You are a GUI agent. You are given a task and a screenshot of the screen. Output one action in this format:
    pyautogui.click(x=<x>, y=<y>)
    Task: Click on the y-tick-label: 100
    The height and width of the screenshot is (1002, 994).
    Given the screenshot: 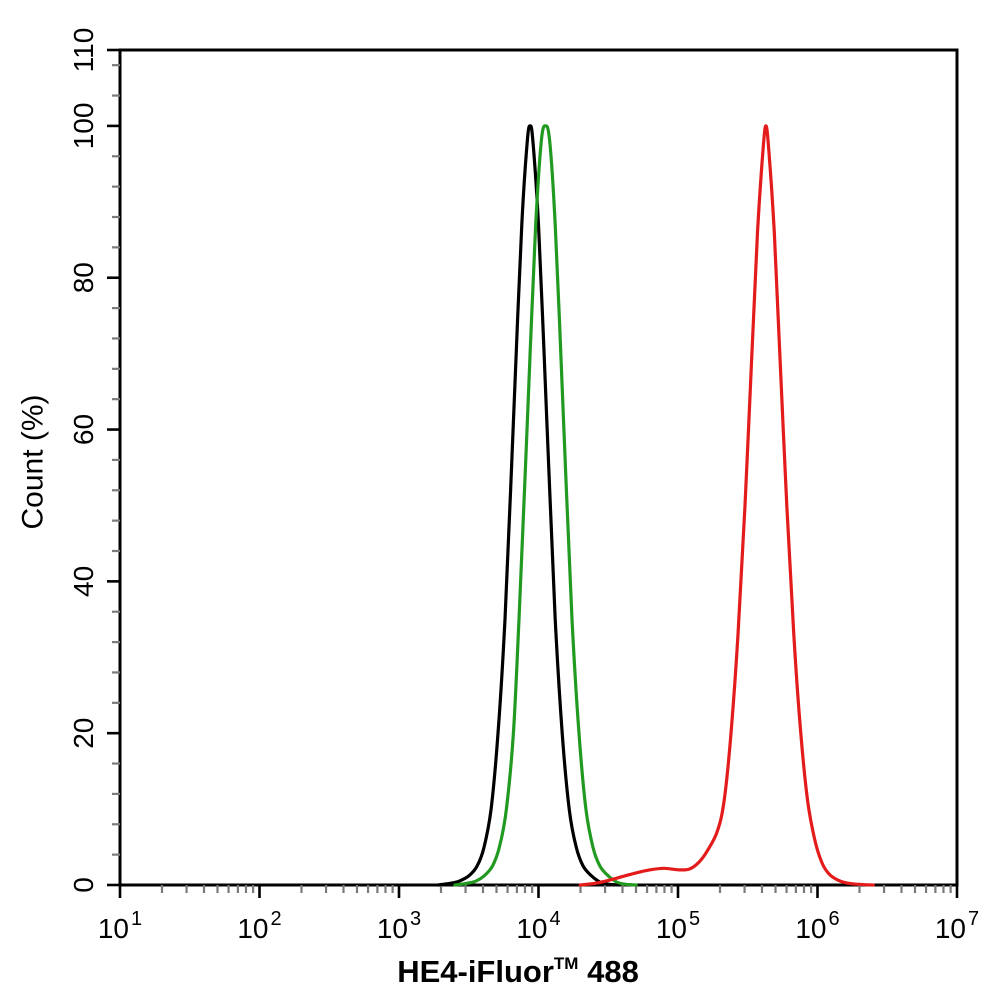 What is the action you would take?
    pyautogui.click(x=83, y=126)
    